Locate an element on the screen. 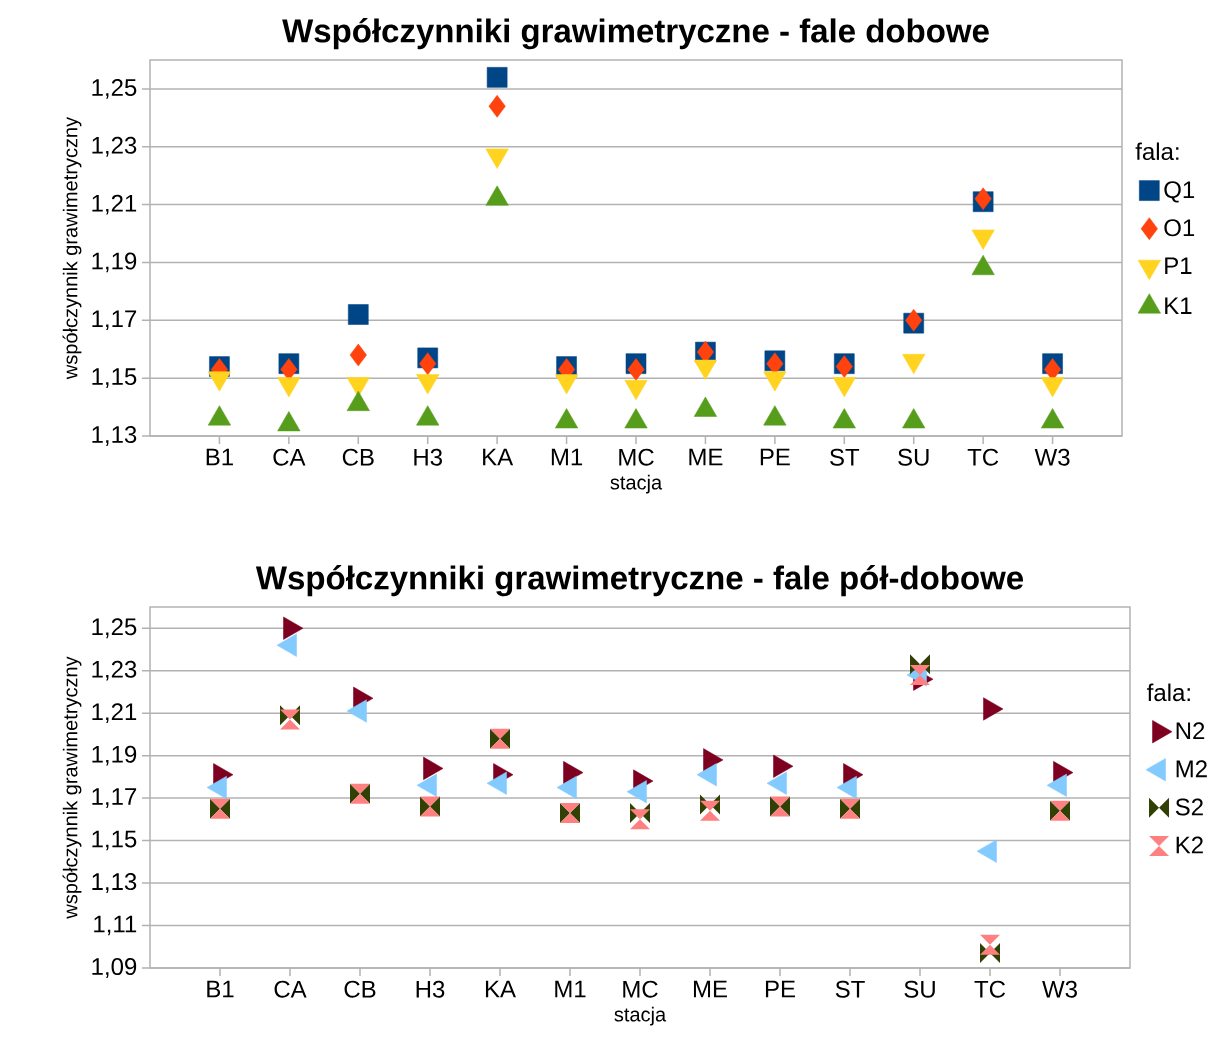  legend-label: N2 is located at coordinates (1190, 731).